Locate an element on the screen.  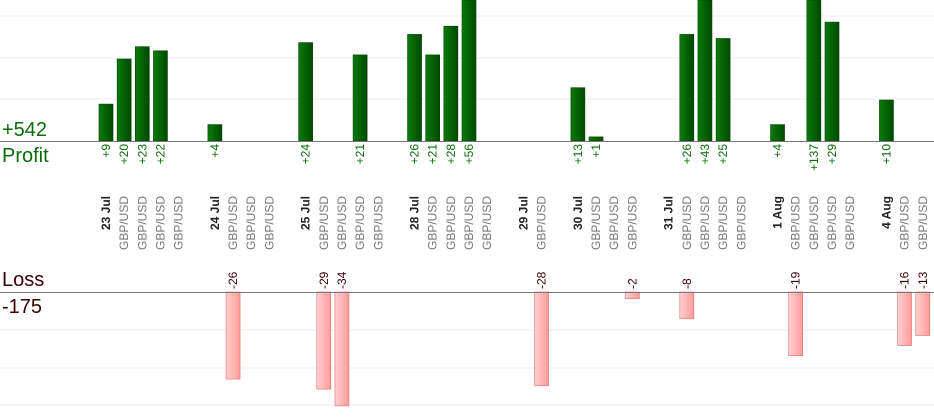
loss-total: -175 is located at coordinates (22, 307).